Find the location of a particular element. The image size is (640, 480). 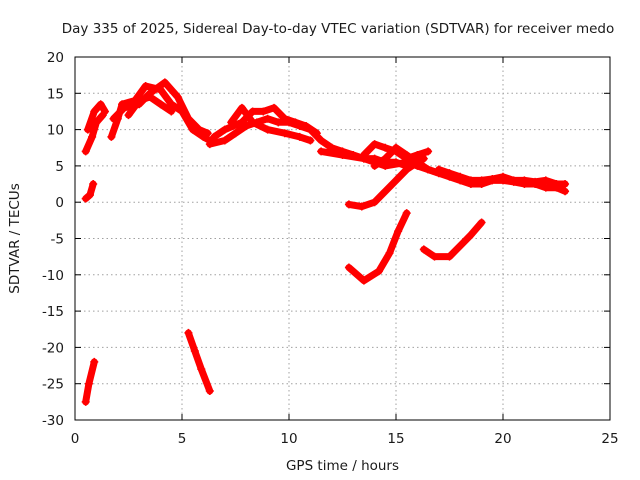

x-tick-label: 10 is located at coordinates (288, 439).